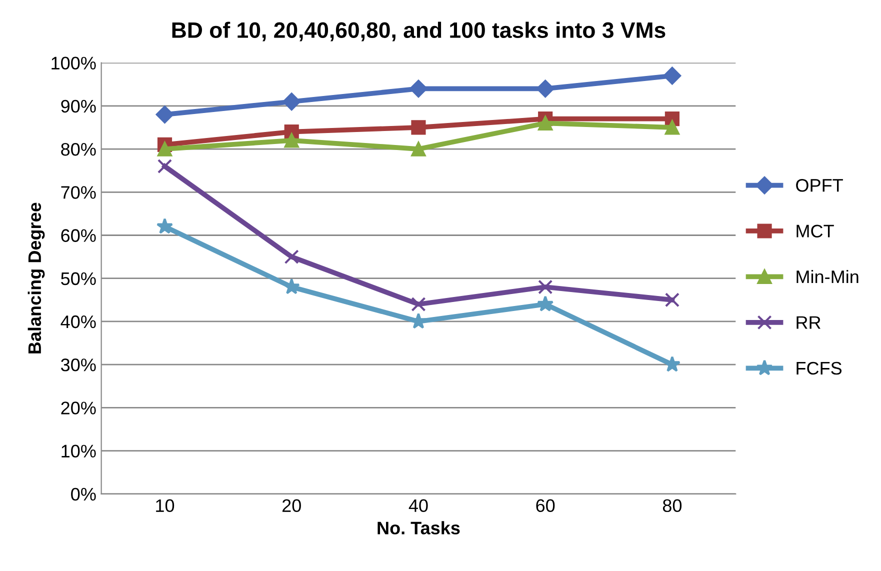 This screenshot has width=881, height=571. I want to click on y-tick-label: 40%, so click(78, 321).